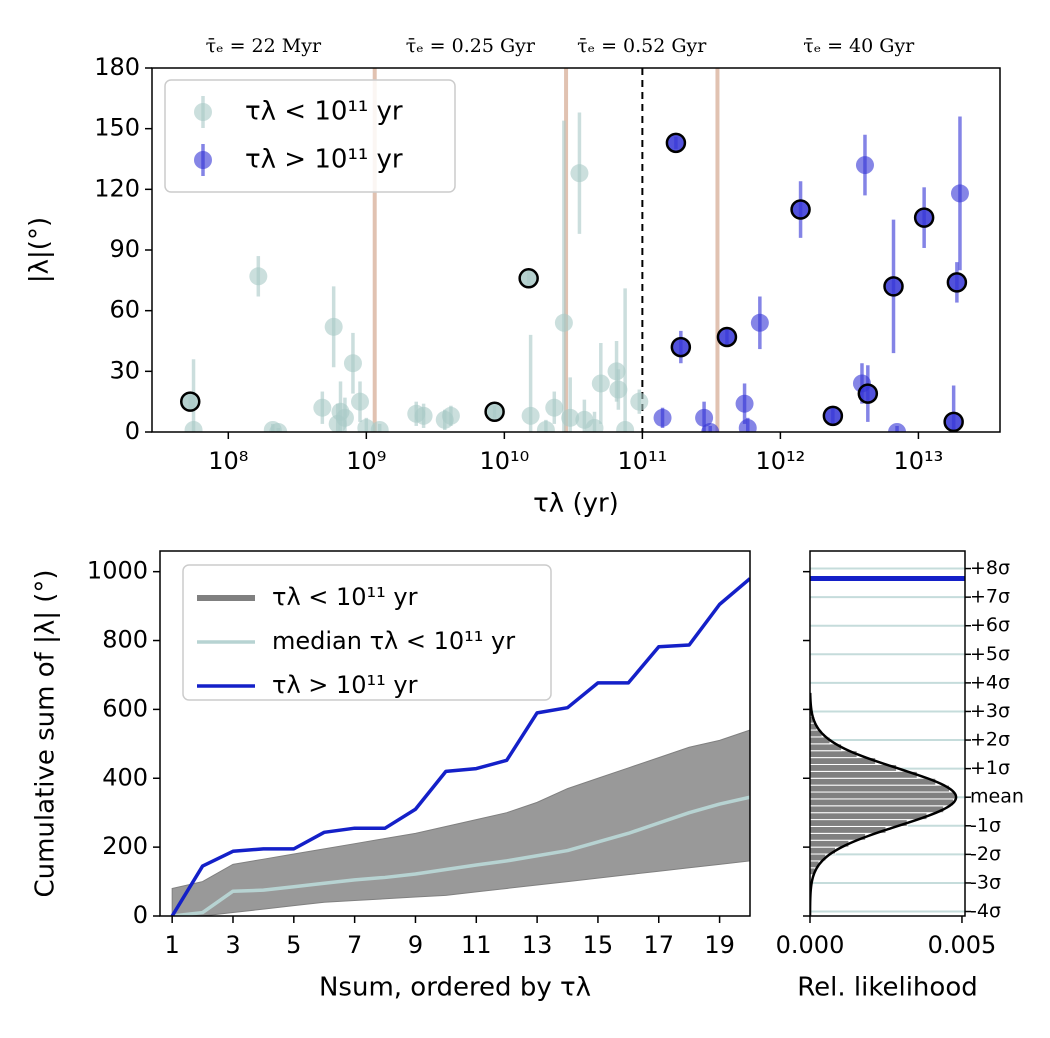  Describe the element at coordinates (228, 461) in the screenshot. I see `x-tick-label: 10⁸` at that location.